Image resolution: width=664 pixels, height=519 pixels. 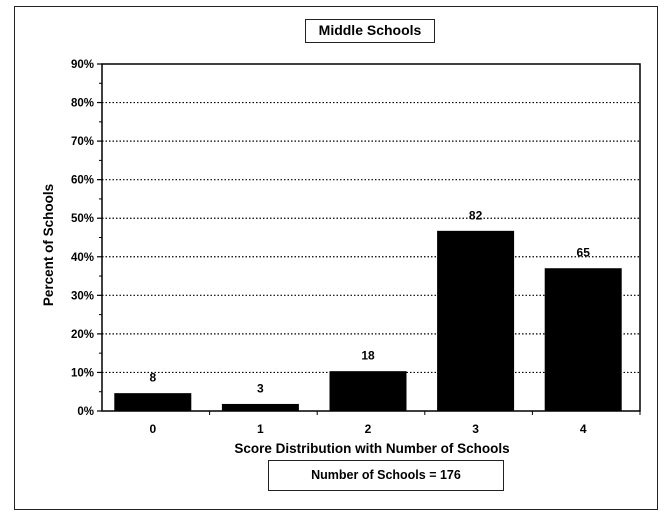 I want to click on x-tick-label: 3, so click(x=475, y=429).